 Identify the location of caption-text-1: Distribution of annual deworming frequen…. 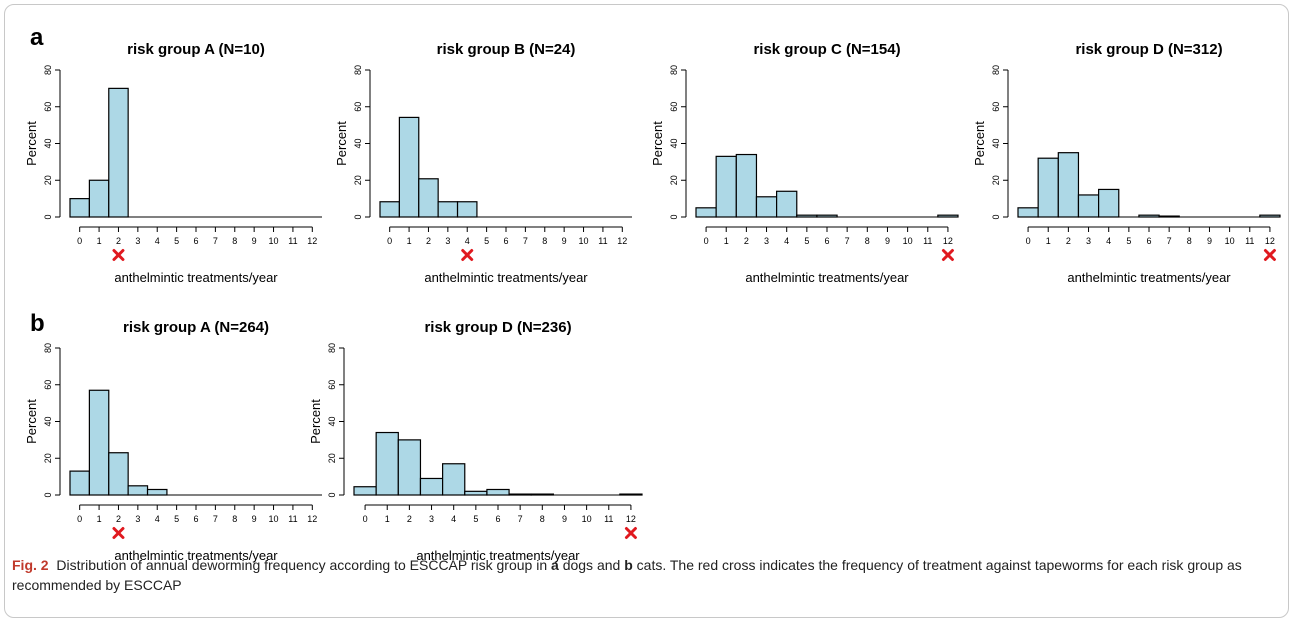
(304, 565).